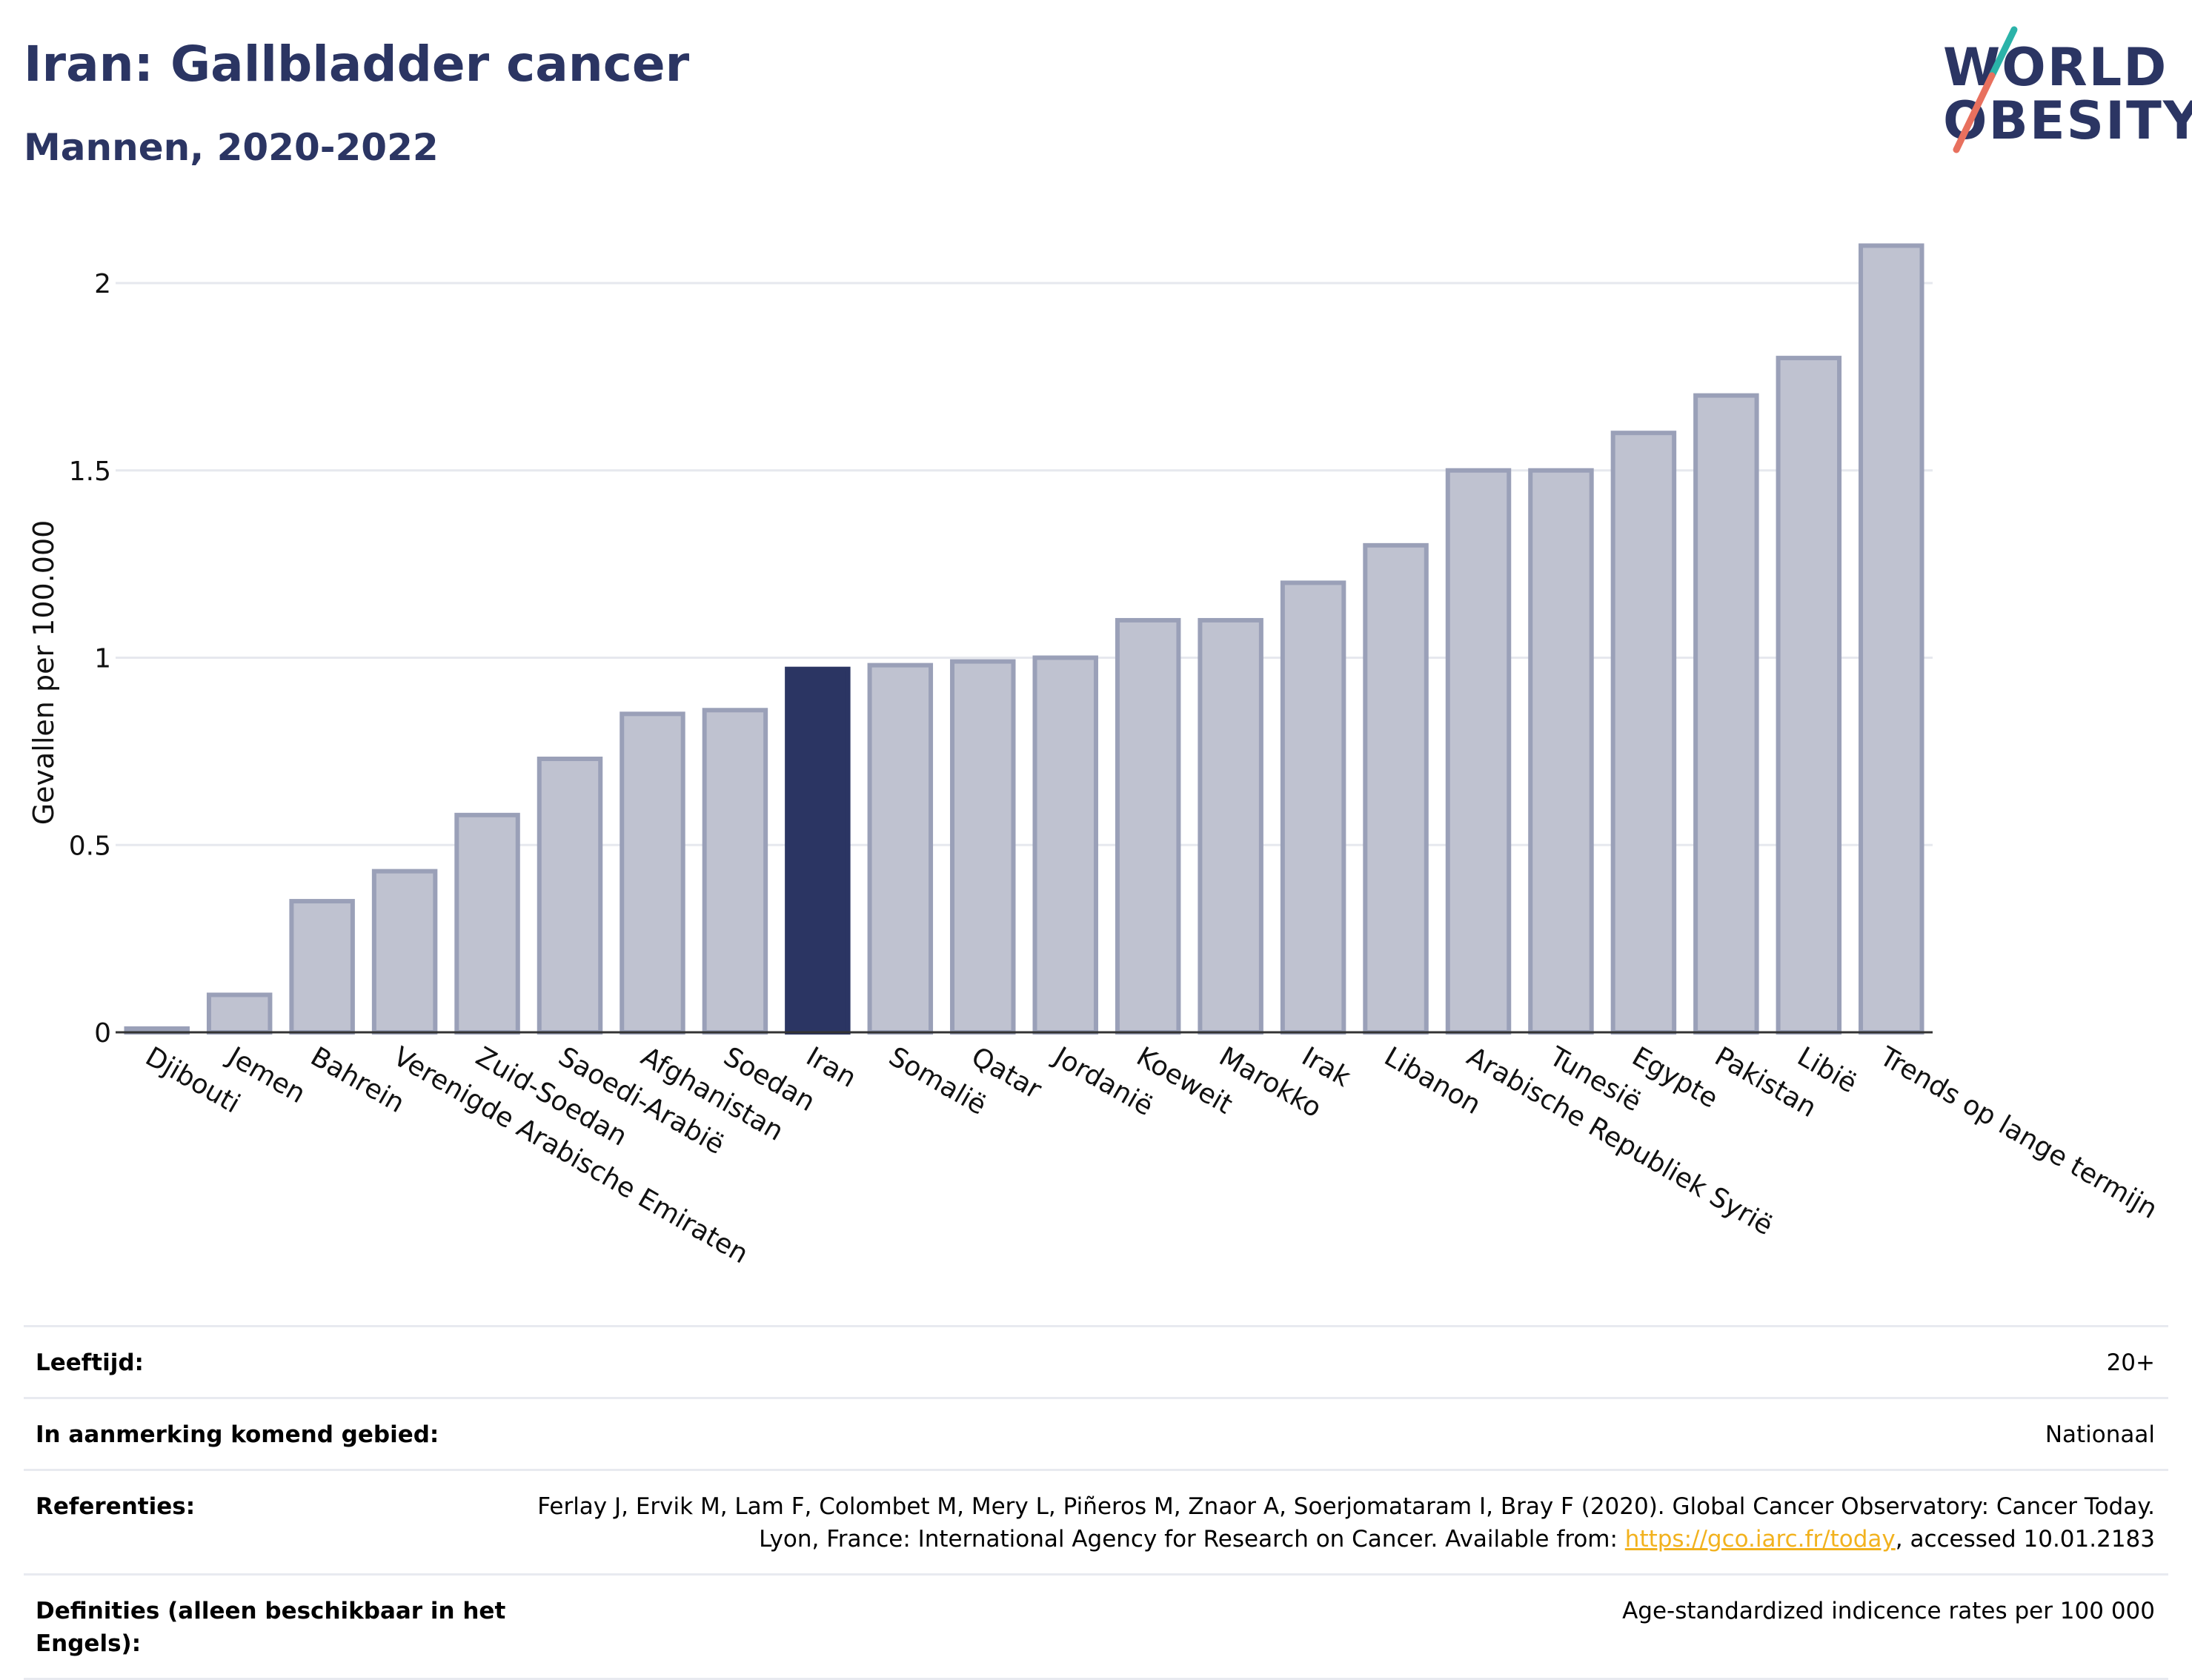  What do you see at coordinates (2018, 1133) in the screenshot?
I see `x-tick-label: Trends op lange termijn` at bounding box center [2018, 1133].